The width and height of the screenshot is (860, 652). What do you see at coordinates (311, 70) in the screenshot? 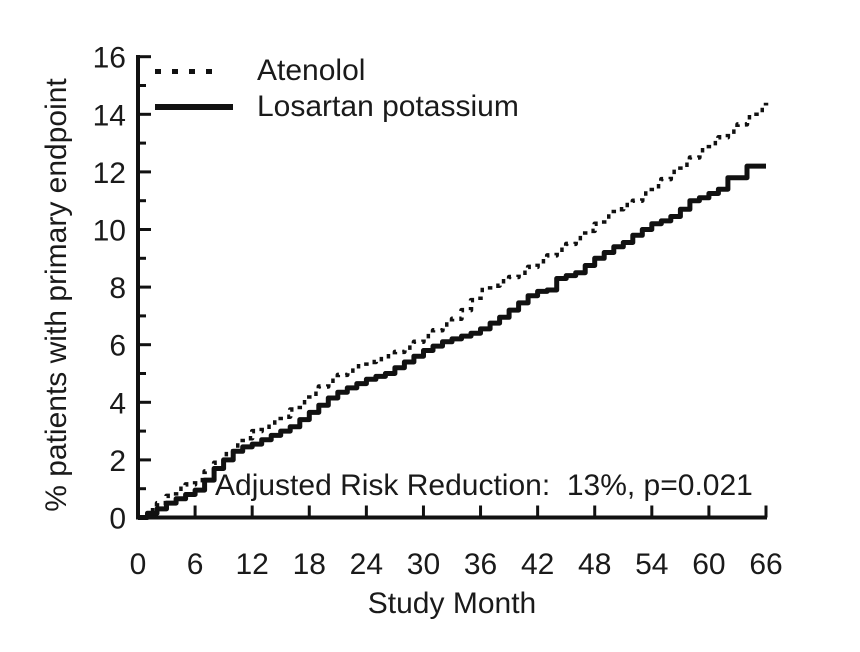
I see `legend-label-atenolol: Atenolol` at bounding box center [311, 70].